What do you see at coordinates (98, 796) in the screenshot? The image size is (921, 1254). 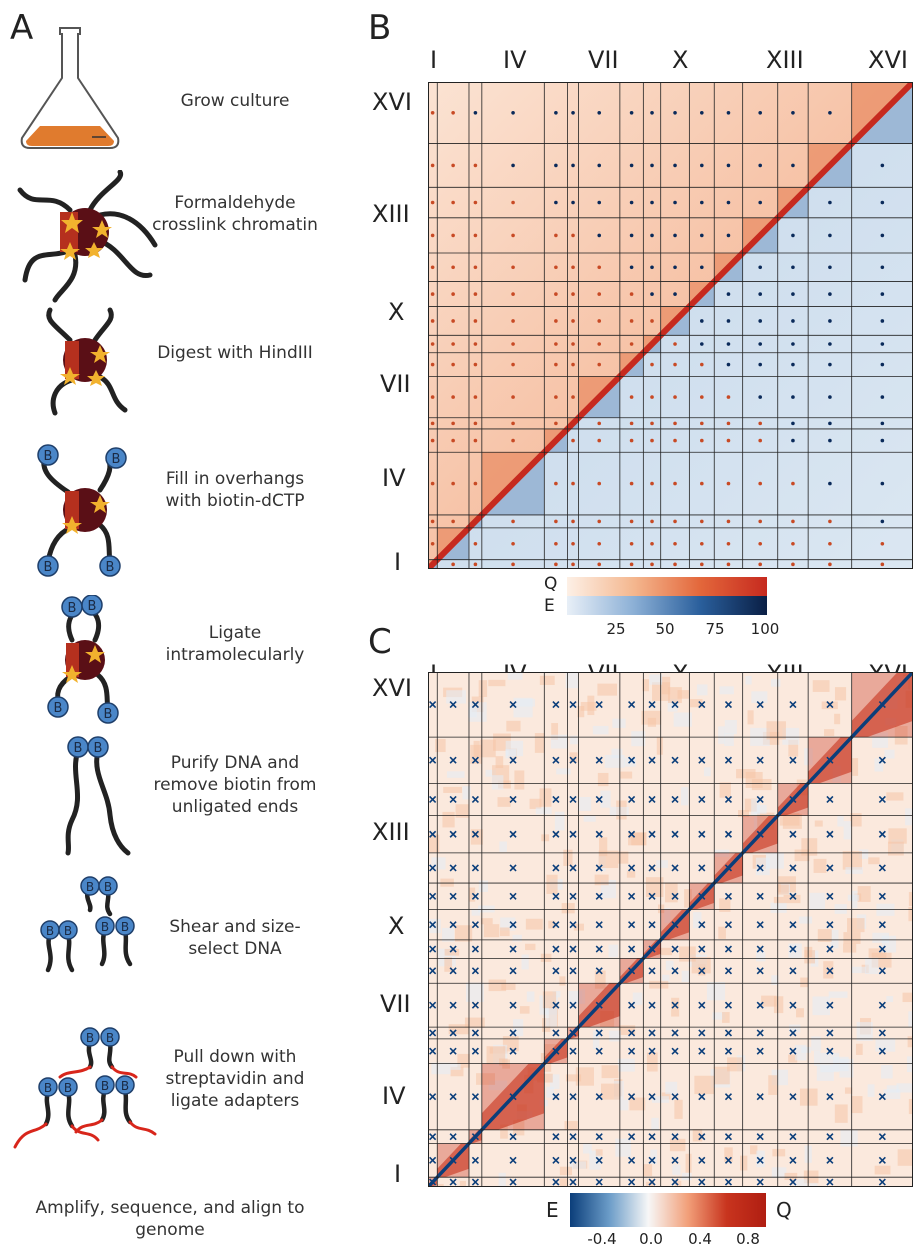 I see `purified-dna-icon: B B` at bounding box center [98, 796].